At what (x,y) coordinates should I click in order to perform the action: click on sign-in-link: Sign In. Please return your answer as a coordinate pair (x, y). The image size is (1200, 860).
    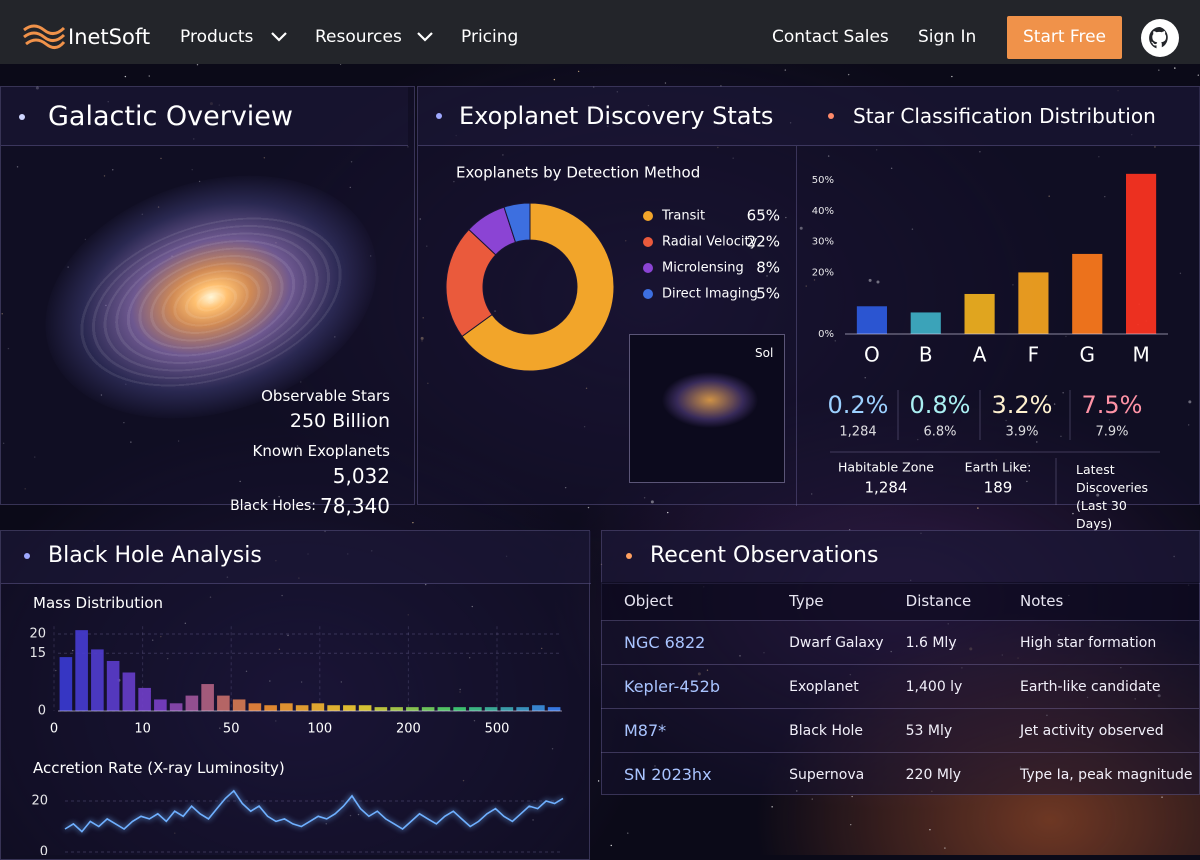
    Looking at the image, I should click on (947, 37).